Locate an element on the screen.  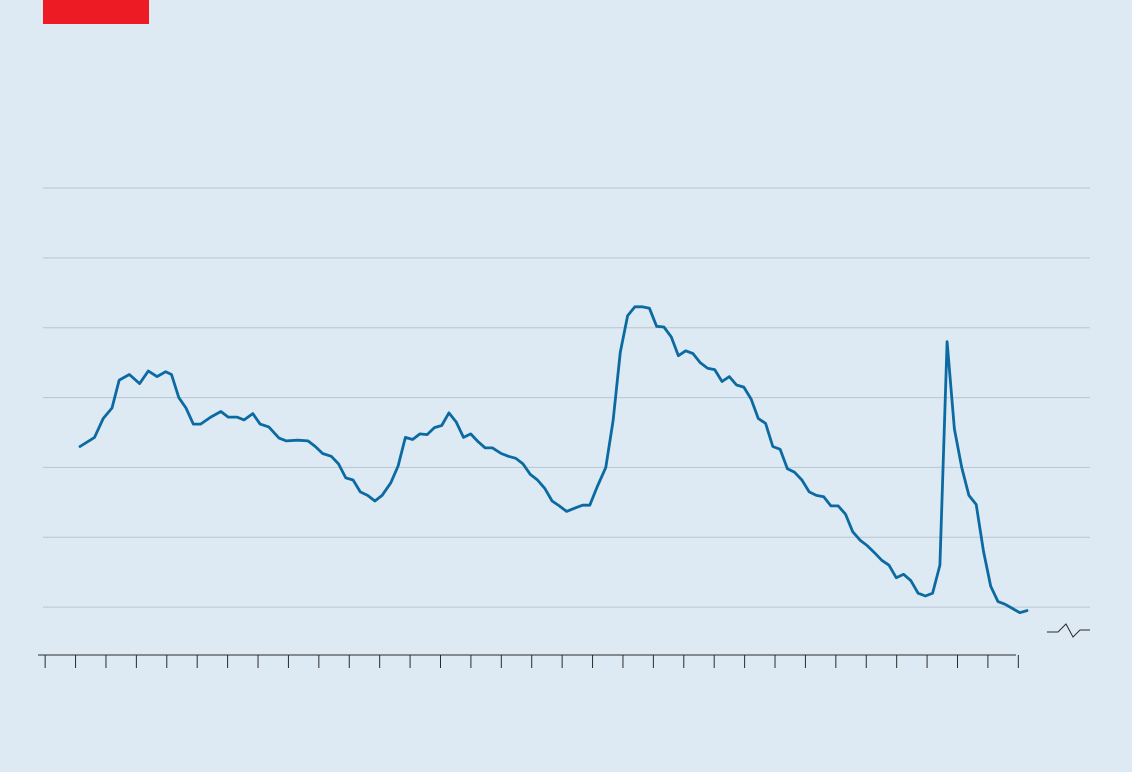
axis-break-symbol is located at coordinates (1068, 630).